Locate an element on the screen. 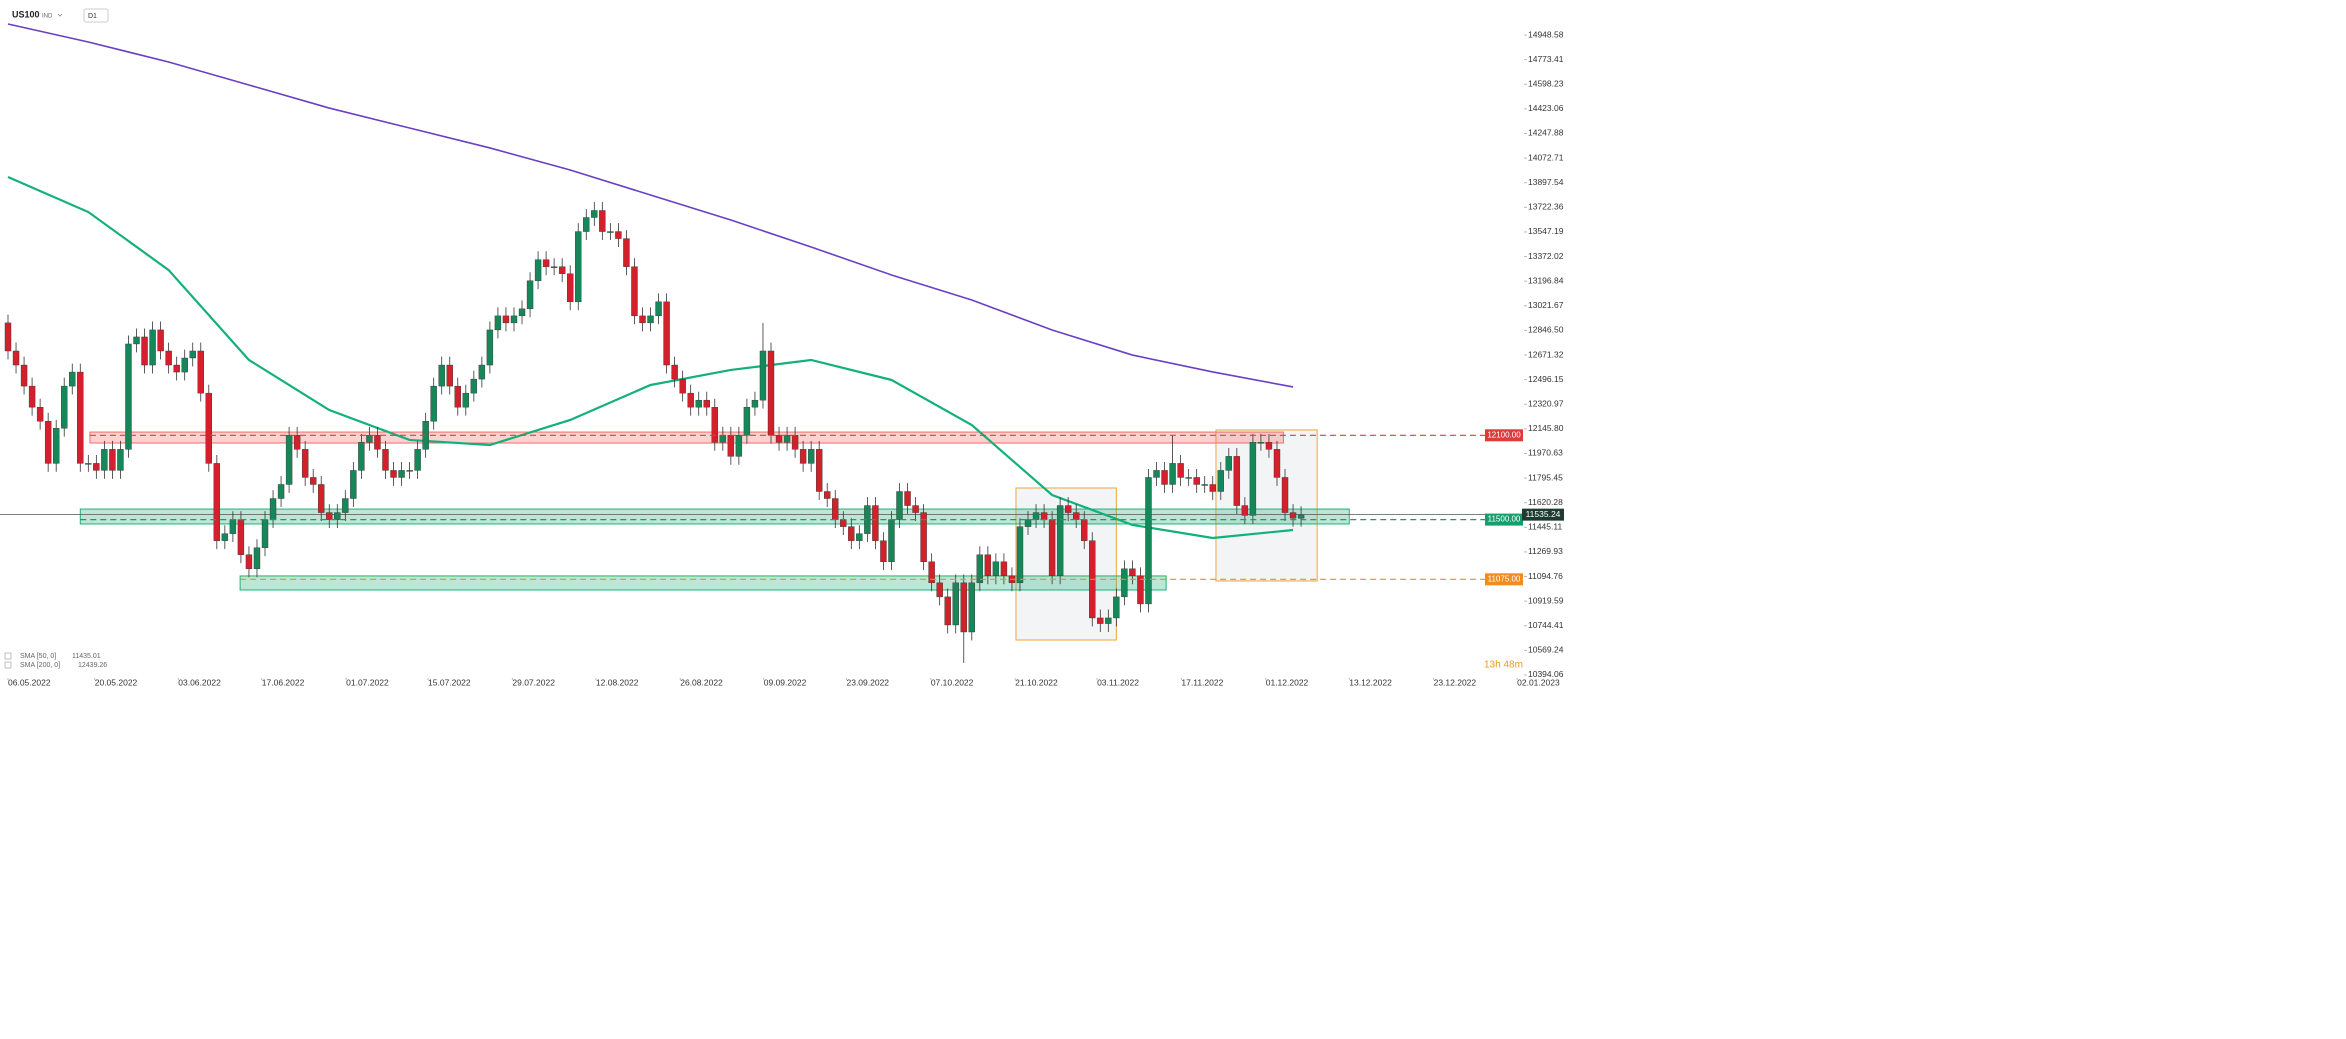  x-tick-label: 09.09.2022 is located at coordinates (785, 682).